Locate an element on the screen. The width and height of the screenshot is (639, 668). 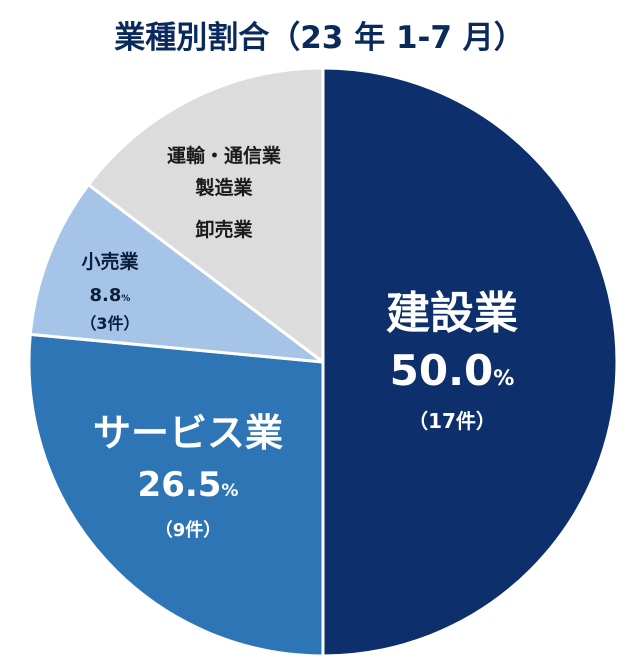
slice-category-label: 小売業 is located at coordinates (110, 261).